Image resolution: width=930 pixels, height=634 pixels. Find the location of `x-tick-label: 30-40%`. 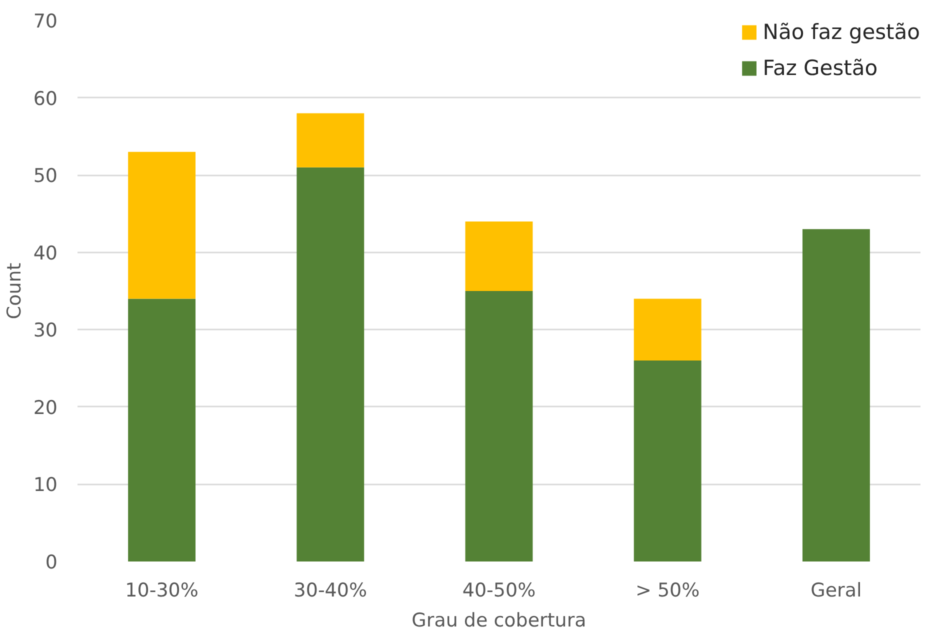

x-tick-label: 30-40% is located at coordinates (331, 591).